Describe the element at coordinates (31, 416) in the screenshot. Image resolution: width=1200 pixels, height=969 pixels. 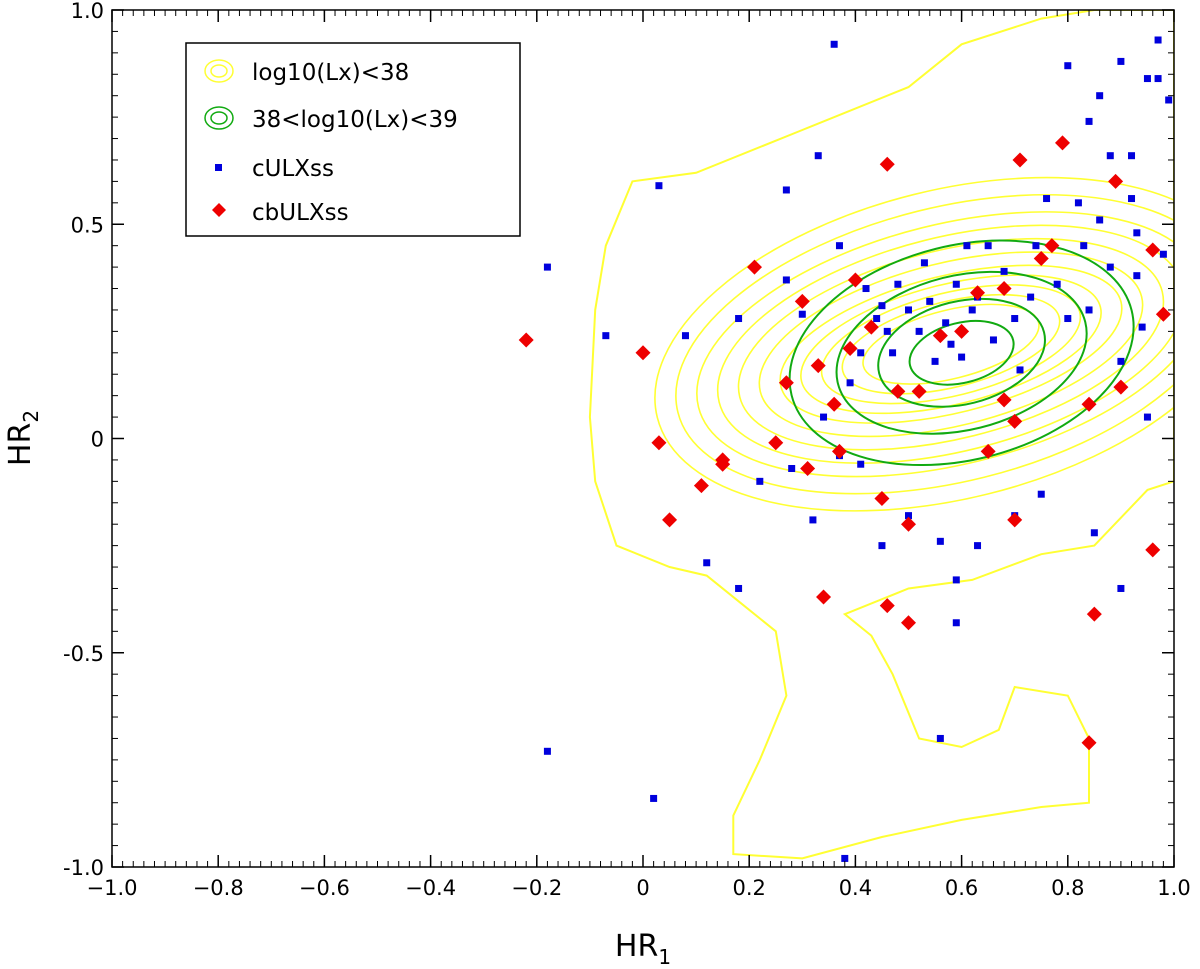
I see `y-axis-title-sub: 2` at that location.